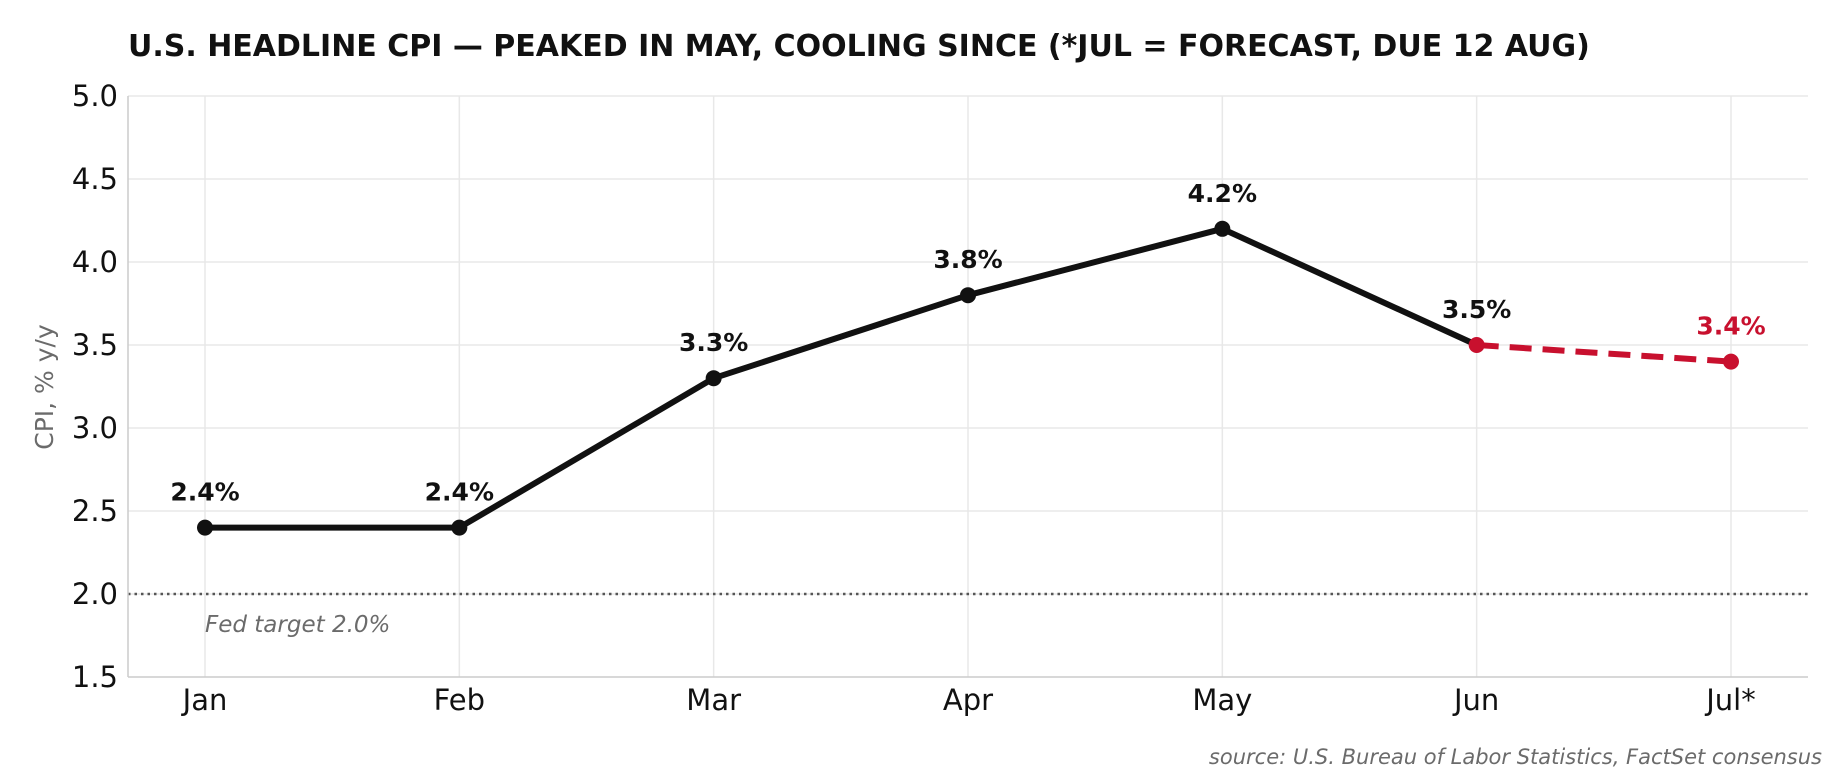 This screenshot has height=780, width=1839. I want to click on y-tick-label: 3.0, so click(95, 428).